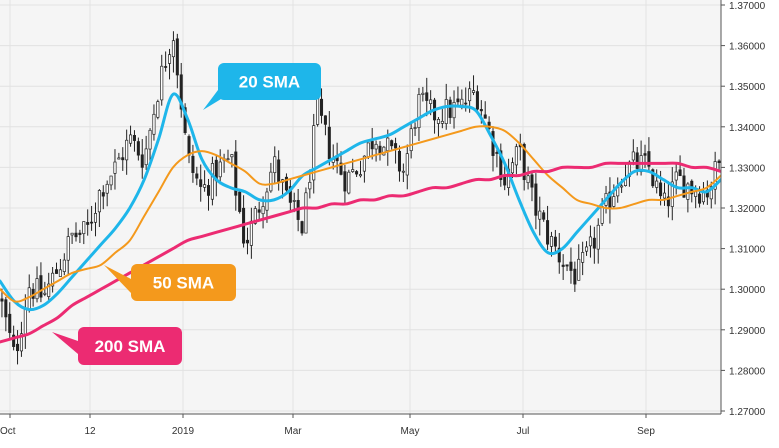 This screenshot has width=779, height=448. I want to click on x-tick-label: Jul, so click(523, 431).